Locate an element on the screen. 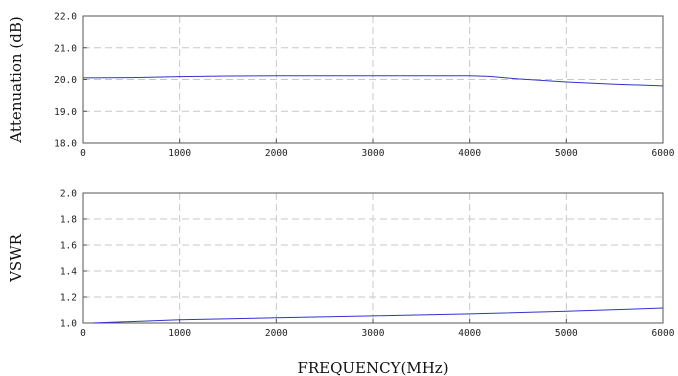 Image resolution: width=678 pixels, height=376 pixels. attenuation-y-tick-label: 20.0 is located at coordinates (65, 80).